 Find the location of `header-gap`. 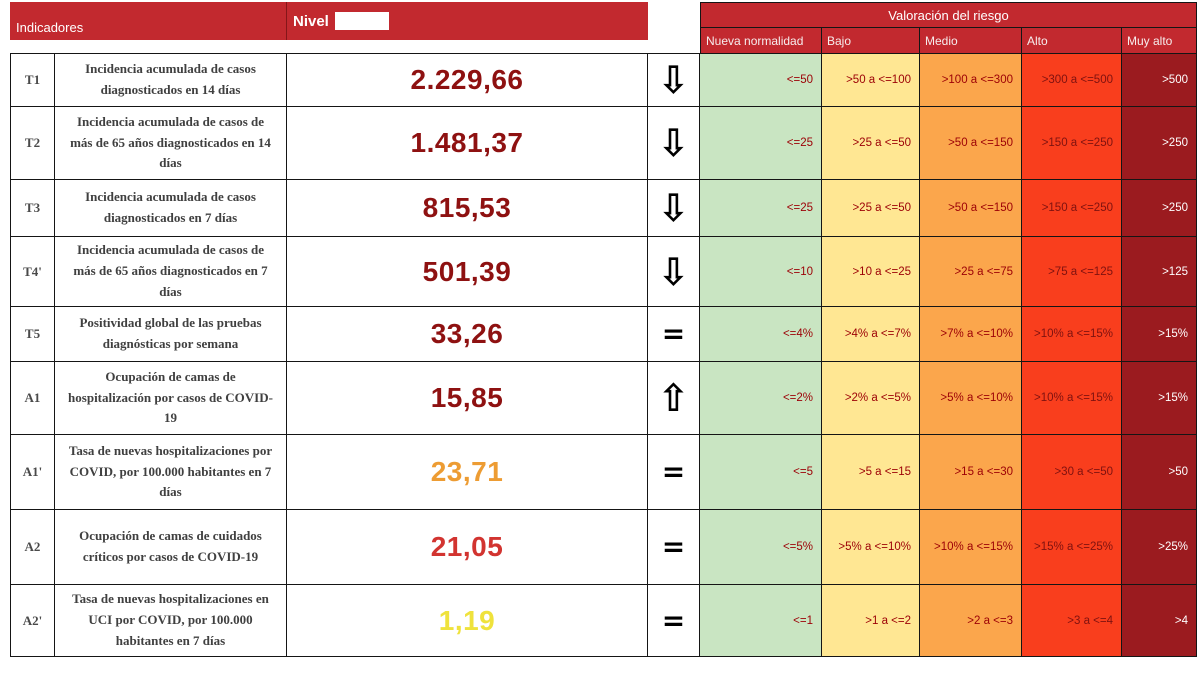

header-gap is located at coordinates (674, 28).